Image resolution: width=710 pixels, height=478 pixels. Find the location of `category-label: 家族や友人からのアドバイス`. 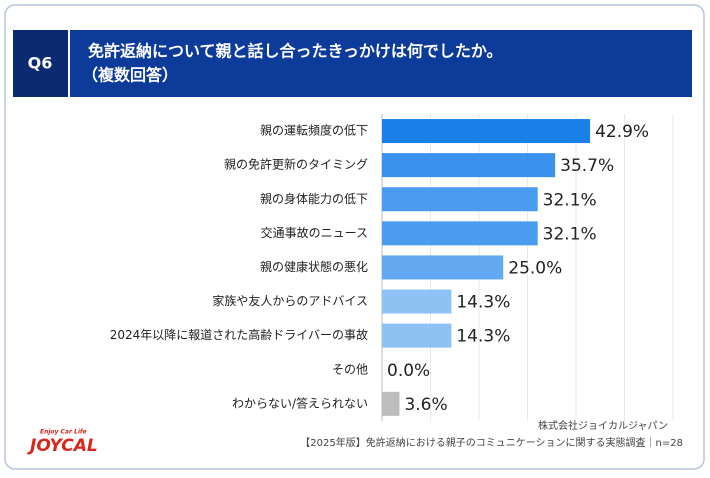

category-label: 家族や友人からのアドバイス is located at coordinates (290, 300).